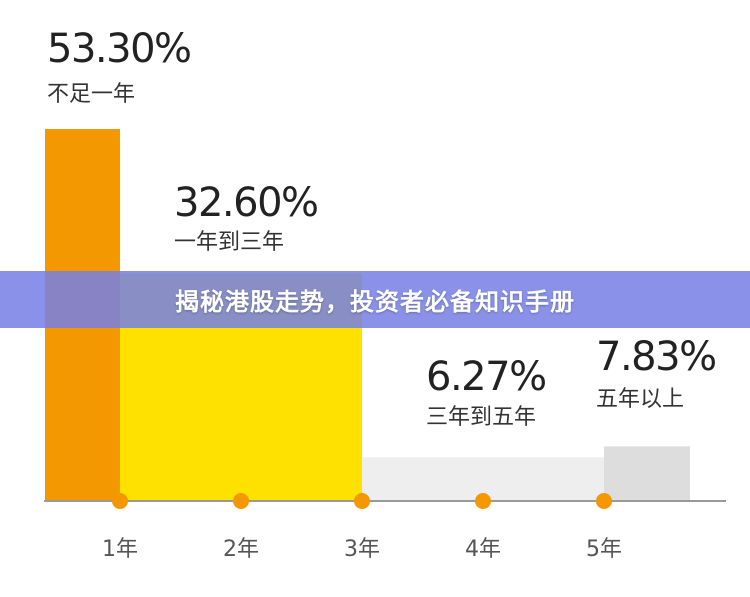  Describe the element at coordinates (483, 549) in the screenshot. I see `x-tick-label-4: 4年` at that location.